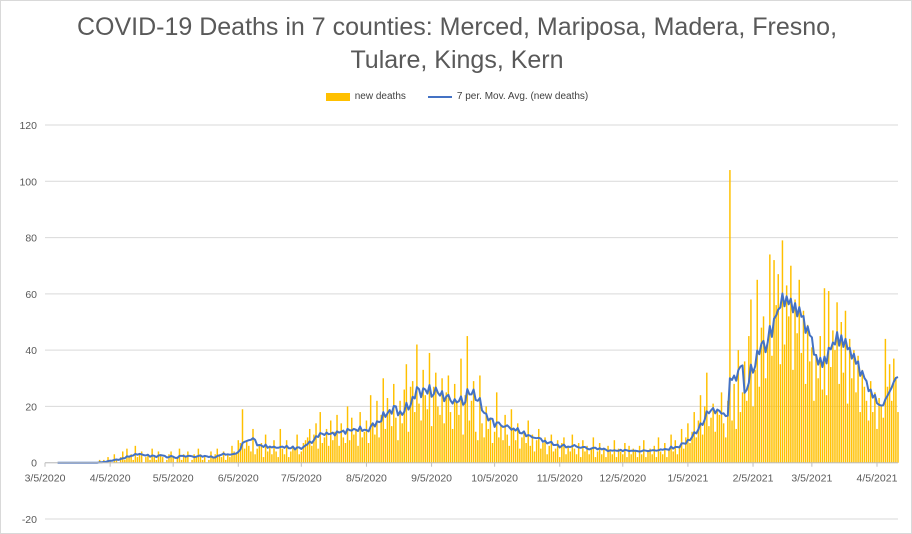 The height and width of the screenshot is (534, 912). Describe the element at coordinates (560, 479) in the screenshot. I see `x-tick-label: 11/5/2020` at that location.